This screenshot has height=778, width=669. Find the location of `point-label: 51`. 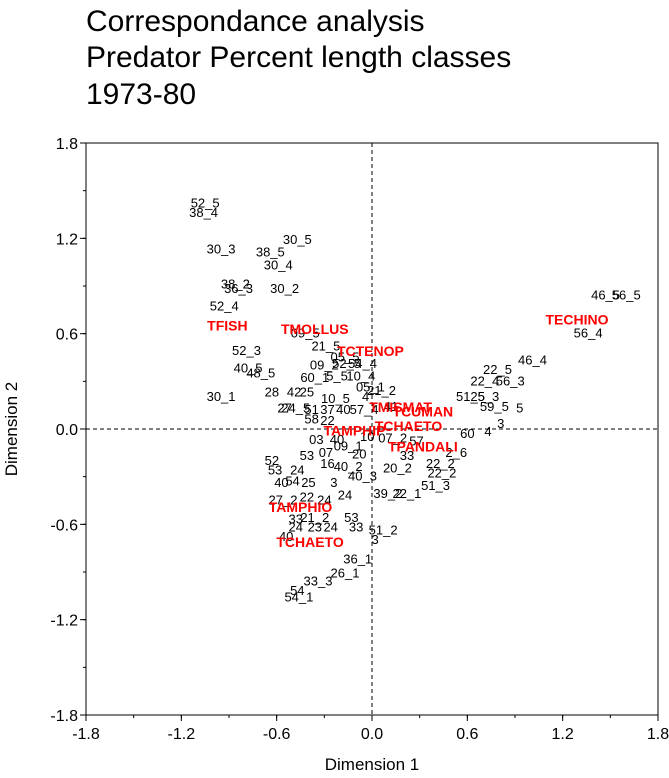

point-label: 51 is located at coordinates (311, 409).